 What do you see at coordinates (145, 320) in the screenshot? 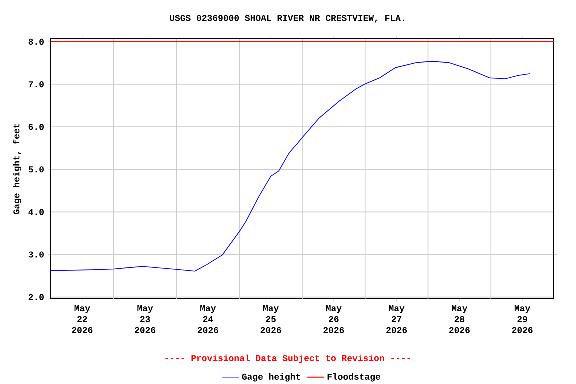
I see `x-tick-label: May 23 2026` at bounding box center [145, 320].